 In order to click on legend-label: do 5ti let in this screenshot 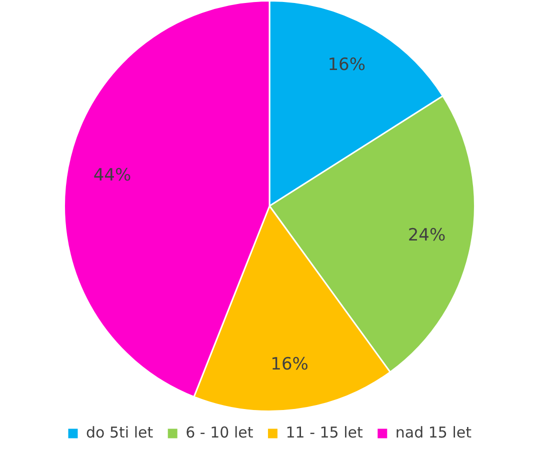, I will do `click(120, 432)`.